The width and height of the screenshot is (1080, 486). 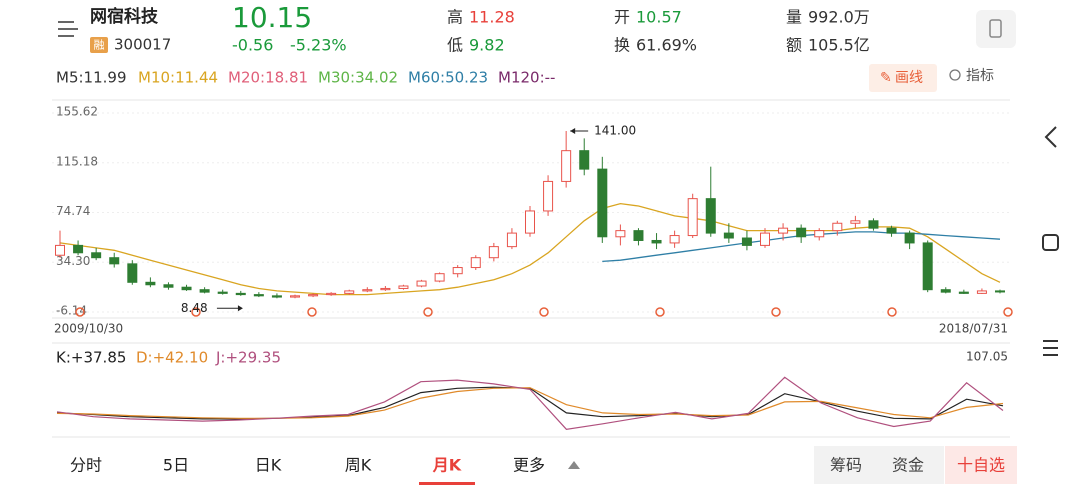 What do you see at coordinates (622, 17) in the screenshot?
I see `stat-label: 开` at bounding box center [622, 17].